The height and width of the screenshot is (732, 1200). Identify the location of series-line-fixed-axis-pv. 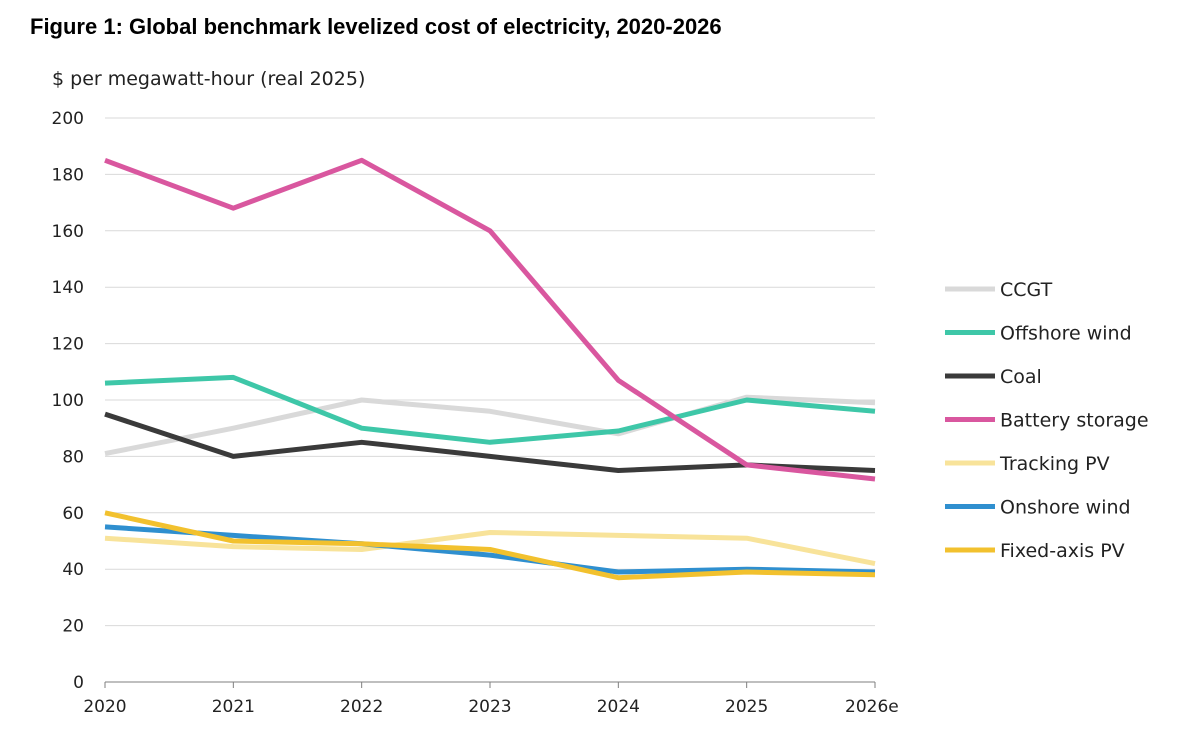
(490, 545).